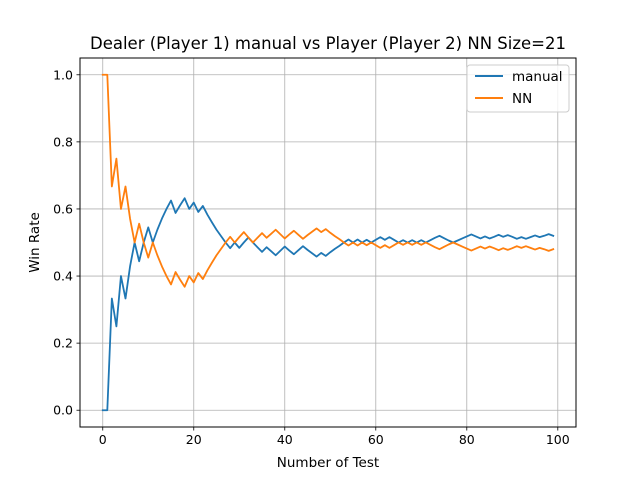 The image size is (640, 480). What do you see at coordinates (63, 141) in the screenshot?
I see `y-tick-label: 0.8` at bounding box center [63, 141].